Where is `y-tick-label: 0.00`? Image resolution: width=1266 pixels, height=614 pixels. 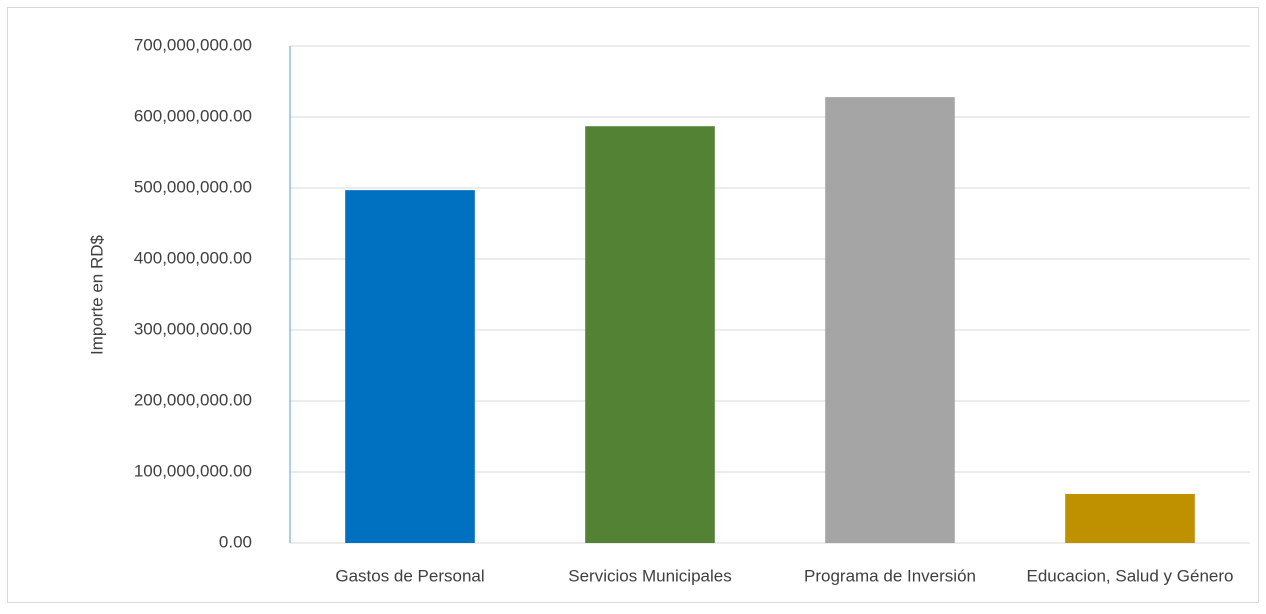 y-tick-label: 0.00 is located at coordinates (235, 541).